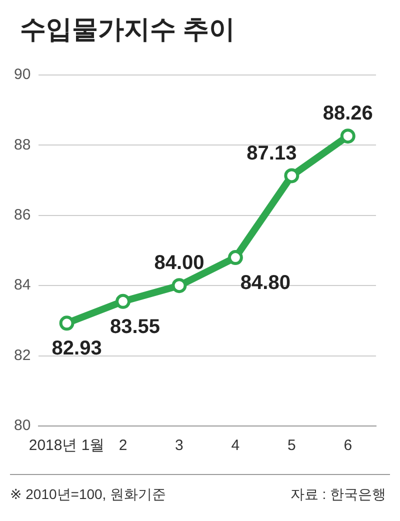 This screenshot has height=521, width=400. Describe the element at coordinates (128, 29) in the screenshot. I see `chart-title: 수입물가지수 추이` at that location.